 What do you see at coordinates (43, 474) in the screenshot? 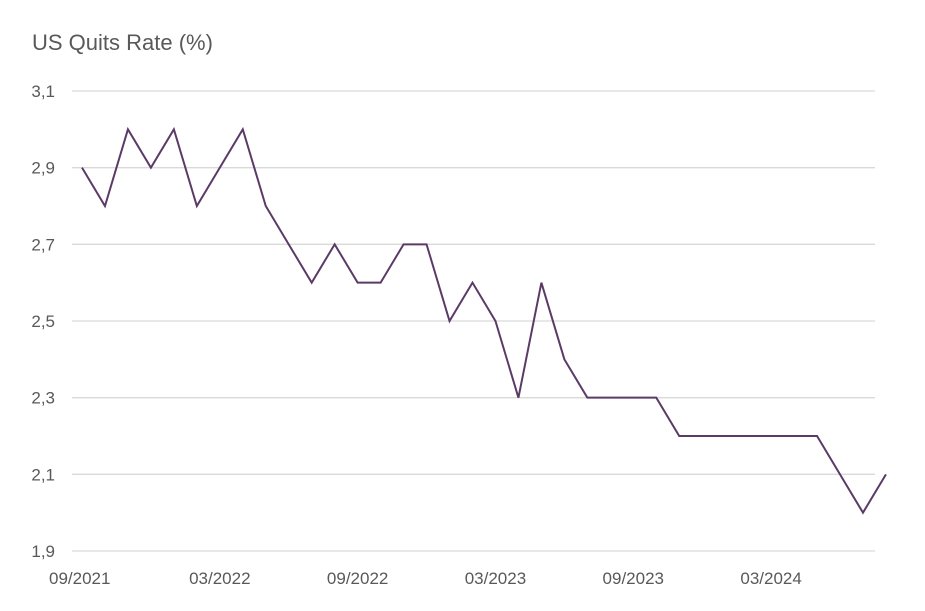
I see `y-tick-label: 2,1` at bounding box center [43, 474].